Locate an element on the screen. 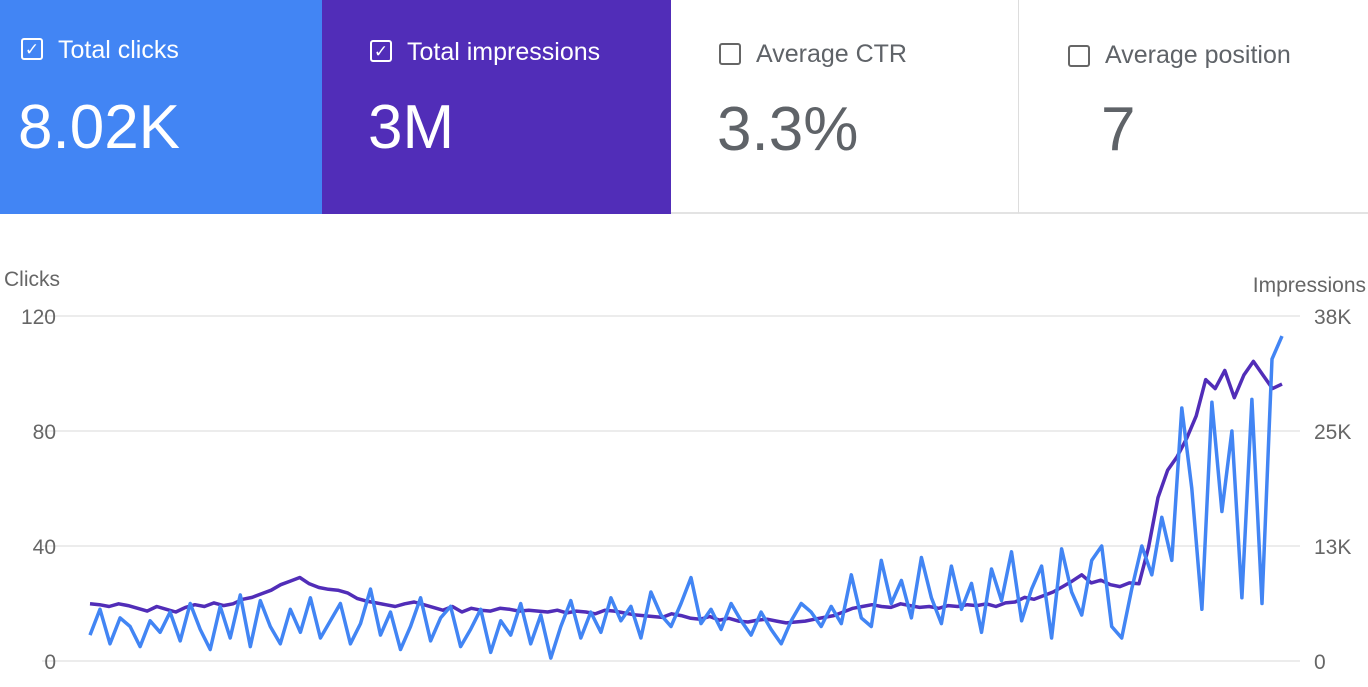 Image resolution: width=1368 pixels, height=687 pixels. metric-card-average-ctr: Average CTR 3.3% is located at coordinates (845, 107).